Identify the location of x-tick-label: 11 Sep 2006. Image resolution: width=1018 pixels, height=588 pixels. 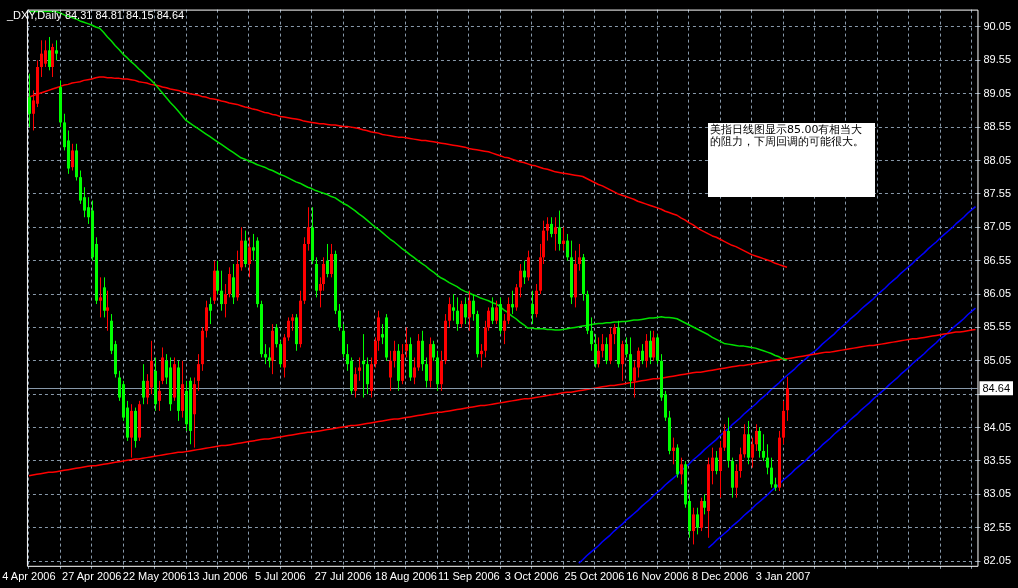
(469, 576).